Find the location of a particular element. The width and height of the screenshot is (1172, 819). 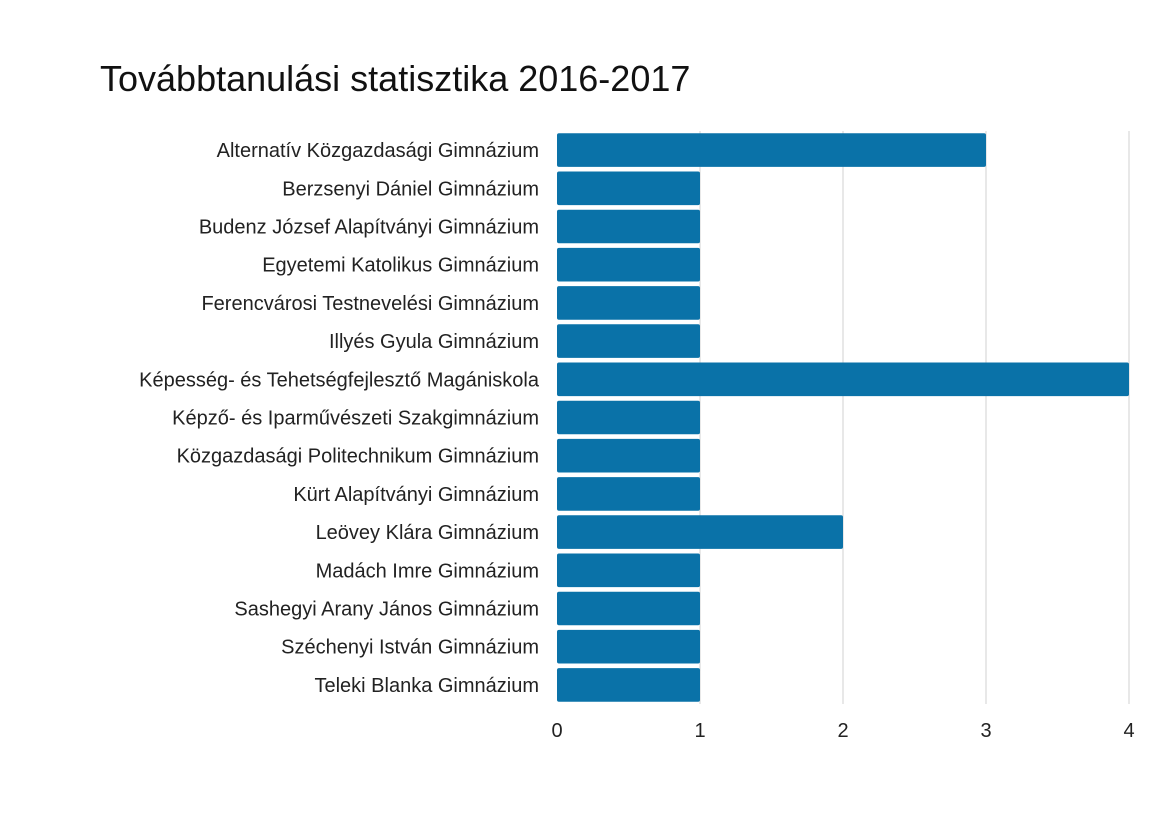

category-label-6: Illyés Gyula Gimnázium is located at coordinates (434, 342).